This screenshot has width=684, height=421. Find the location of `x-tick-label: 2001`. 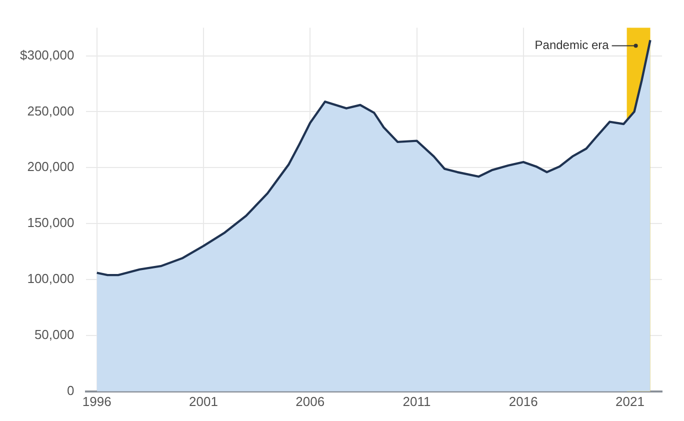

x-tick-label: 2001 is located at coordinates (203, 401).